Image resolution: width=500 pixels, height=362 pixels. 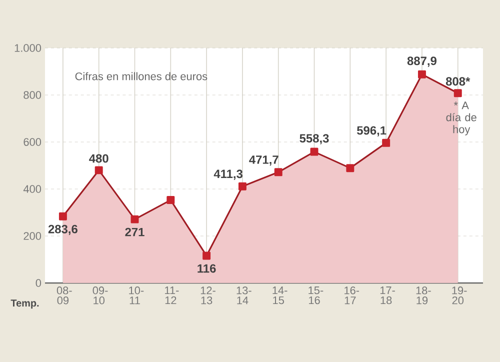 What do you see at coordinates (314, 139) in the screenshot?
I see `data-label: 558,3` at bounding box center [314, 139].